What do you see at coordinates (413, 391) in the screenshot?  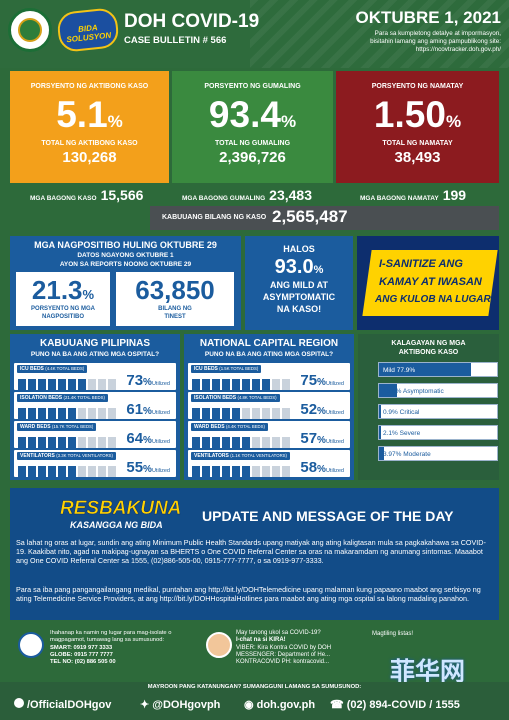 I see `severity-label: 15.0% Asymptomatic` at bounding box center [413, 391].